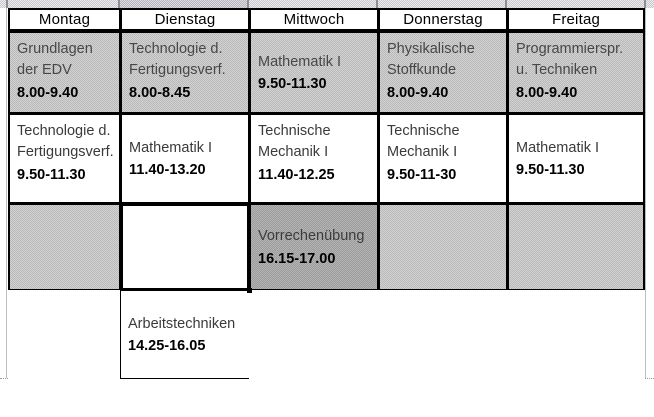 Image resolution: width=654 pixels, height=417 pixels. What do you see at coordinates (443, 247) in the screenshot?
I see `timetable-cell-donnerstag-row3` at bounding box center [443, 247].